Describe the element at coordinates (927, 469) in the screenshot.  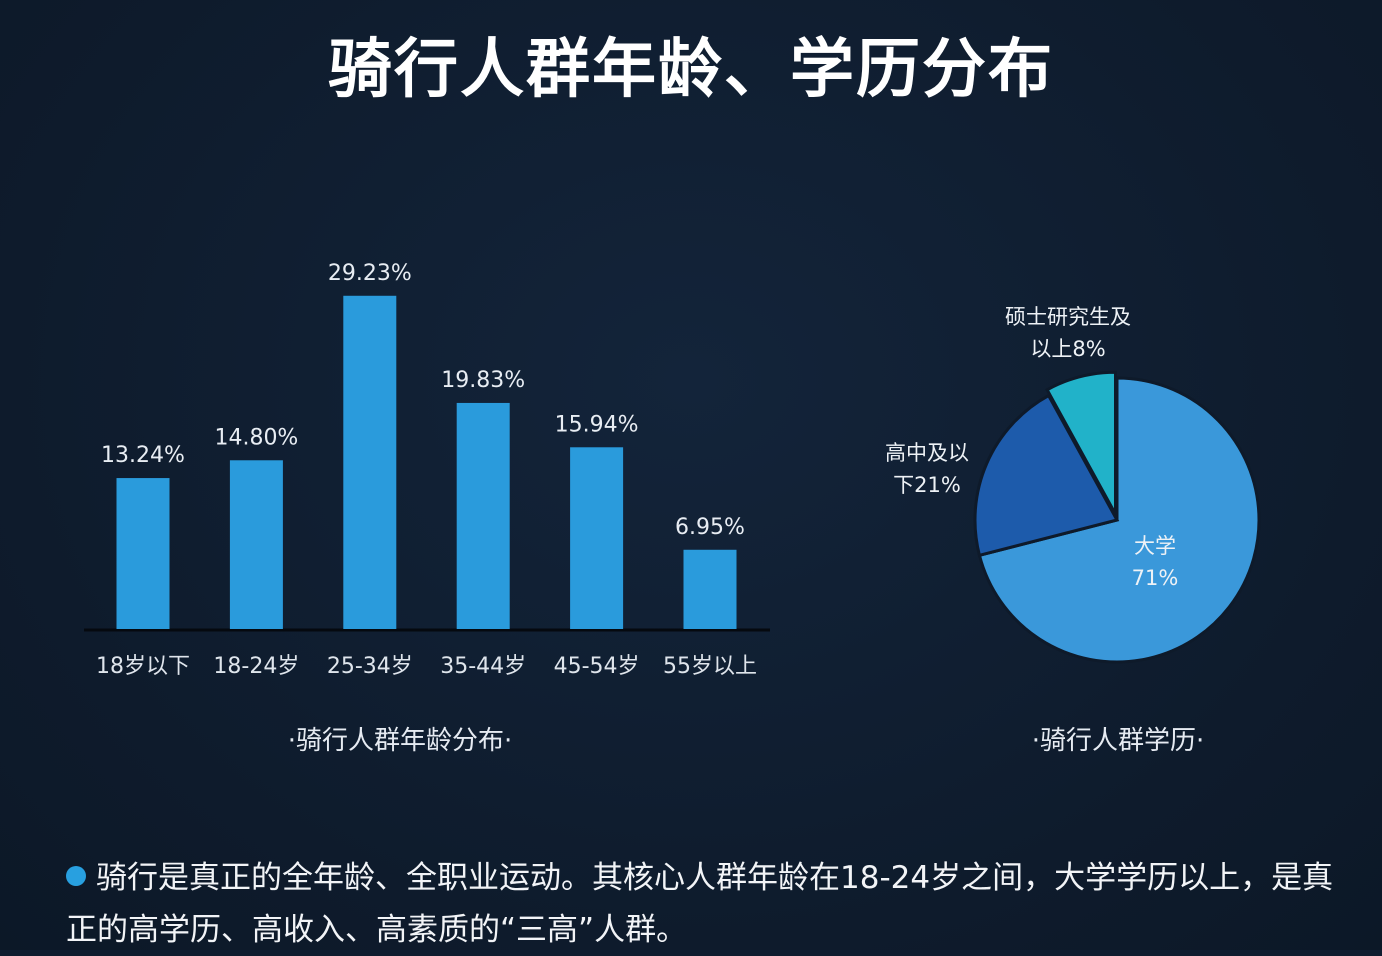
I see `pie-slice-label: 高中及以下21%` at that location.